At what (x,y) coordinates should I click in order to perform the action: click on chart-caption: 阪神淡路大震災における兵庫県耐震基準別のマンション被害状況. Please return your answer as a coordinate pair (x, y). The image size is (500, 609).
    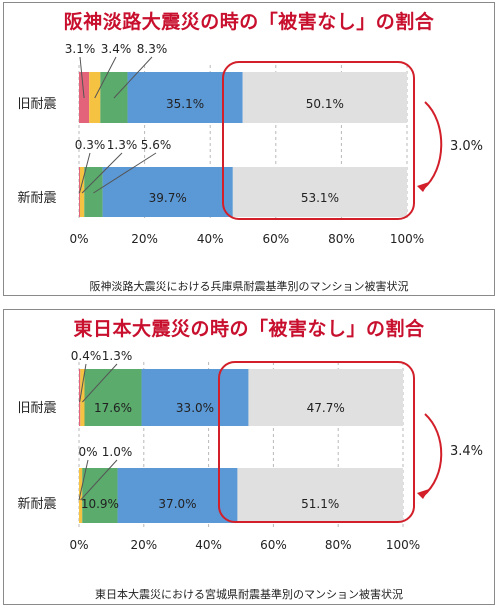
    Looking at the image, I should click on (249, 286).